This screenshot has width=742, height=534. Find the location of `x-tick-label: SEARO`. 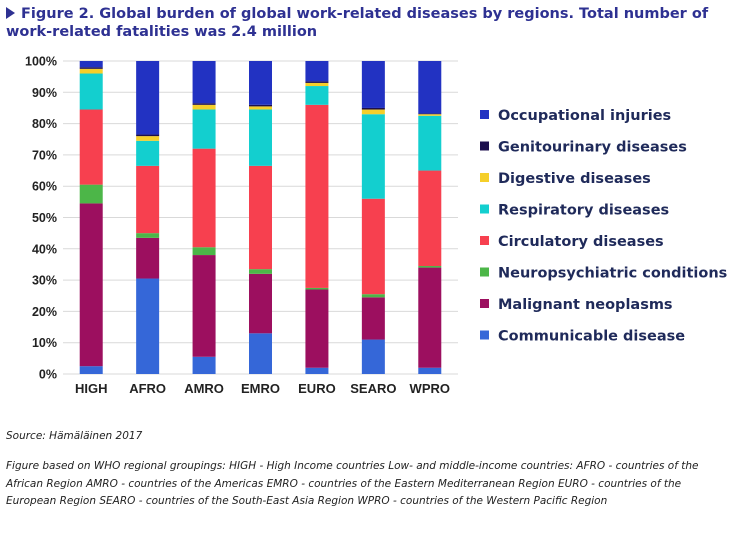

x-tick-label: SEARO is located at coordinates (373, 388).